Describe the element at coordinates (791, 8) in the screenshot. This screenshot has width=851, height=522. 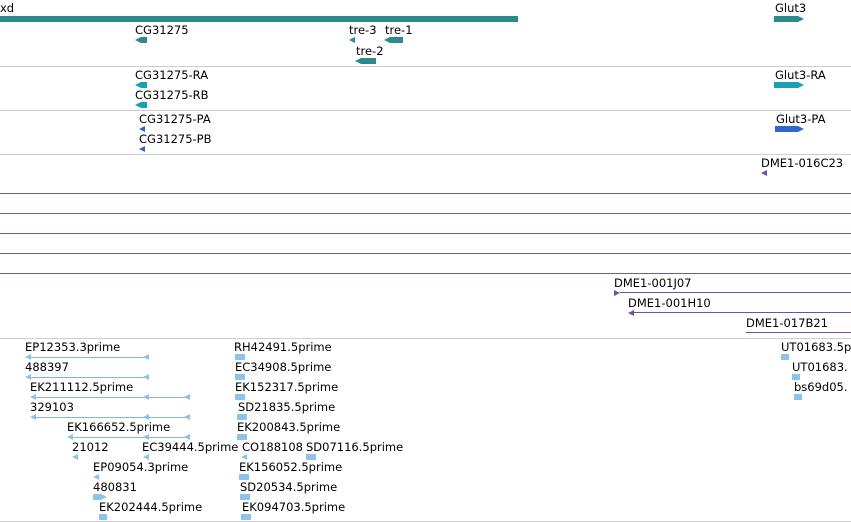
I see `feature-label: Glut3` at that location.